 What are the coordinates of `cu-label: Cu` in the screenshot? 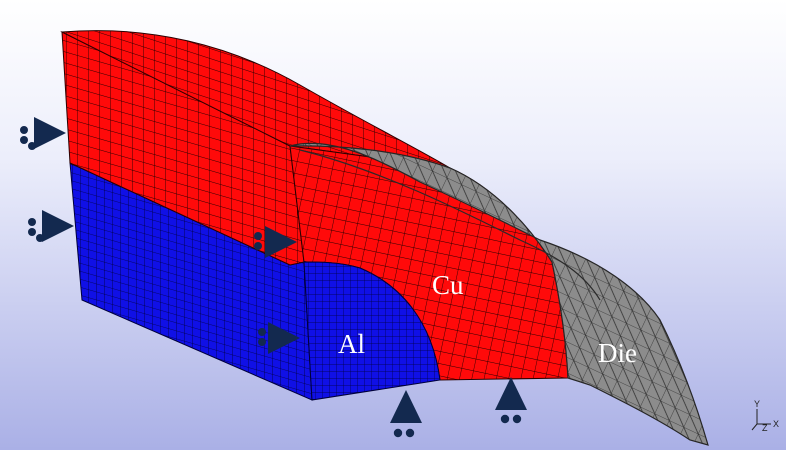 It's located at (448, 285).